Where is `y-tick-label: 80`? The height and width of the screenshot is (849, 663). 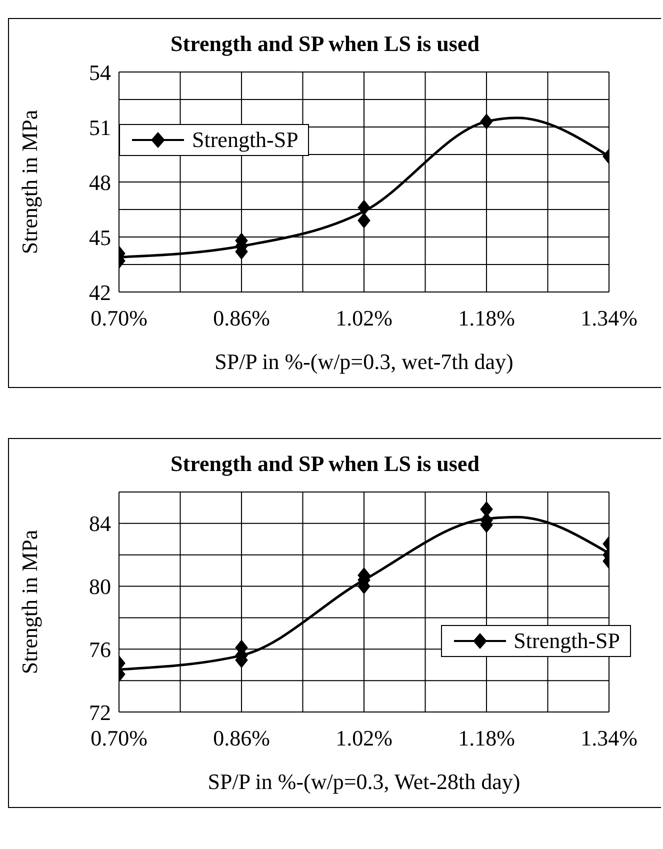
y-tick-label: 80 is located at coordinates (100, 587).